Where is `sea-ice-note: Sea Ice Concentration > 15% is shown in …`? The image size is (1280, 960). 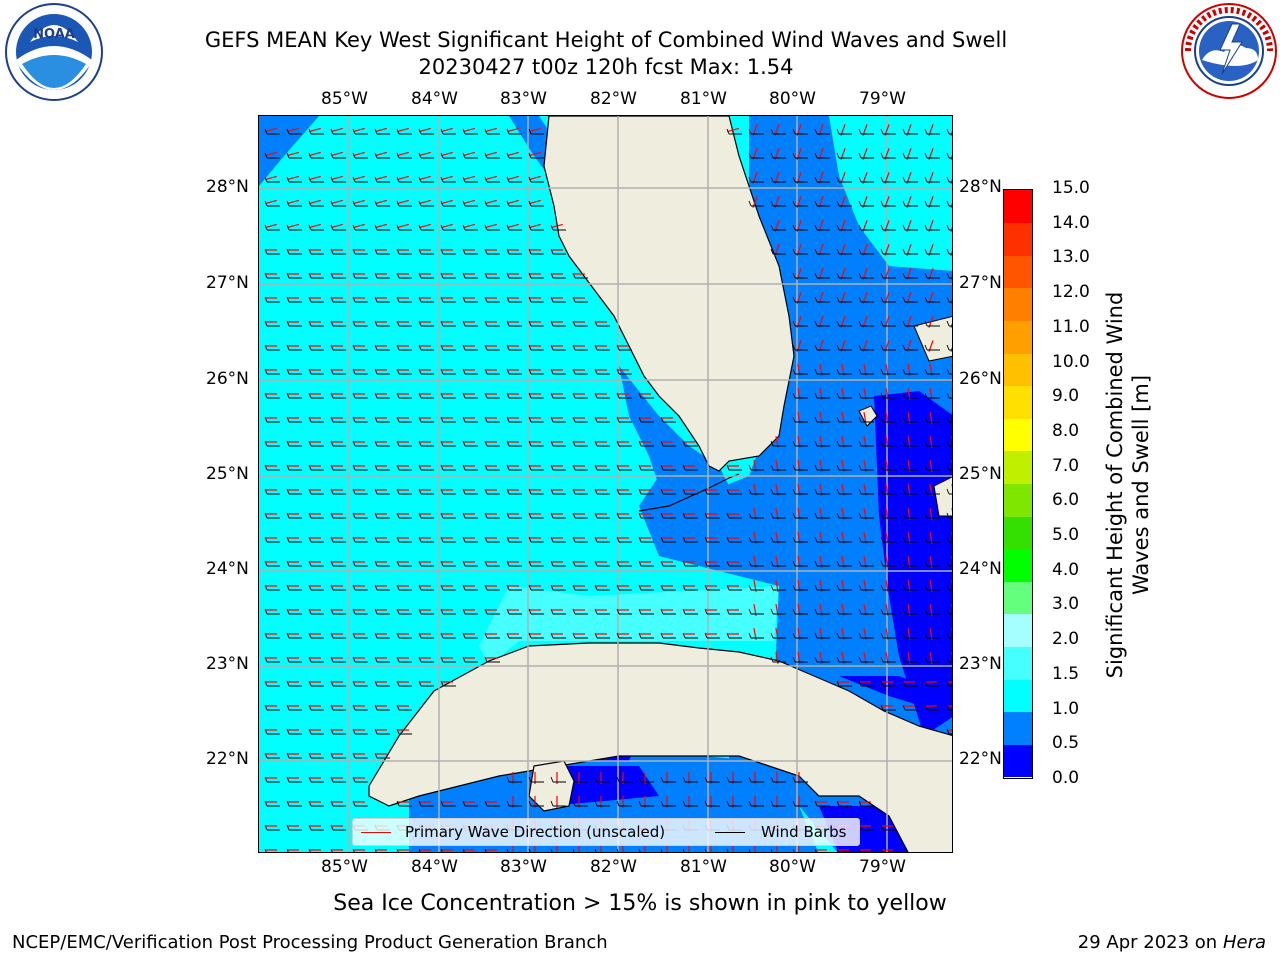
sea-ice-note: Sea Ice Concentration > 15% is shown in … is located at coordinates (640, 903).